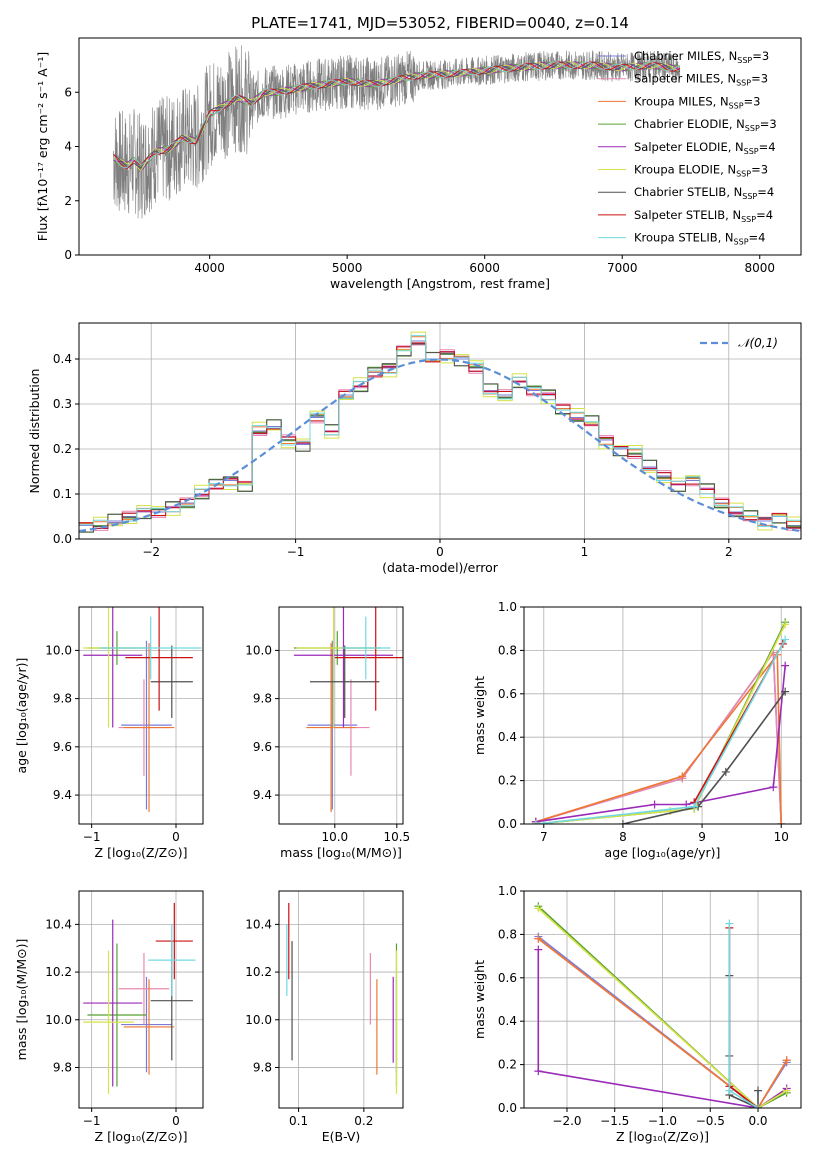  What do you see at coordinates (479, 715) in the screenshot?
I see `y-axis-label: mass weight` at bounding box center [479, 715].